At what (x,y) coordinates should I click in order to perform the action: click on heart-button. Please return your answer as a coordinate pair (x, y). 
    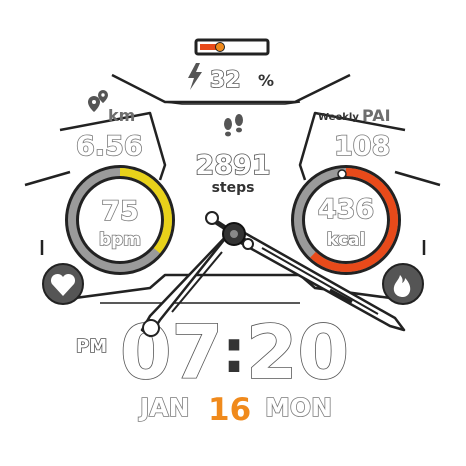
    Looking at the image, I should click on (63, 284).